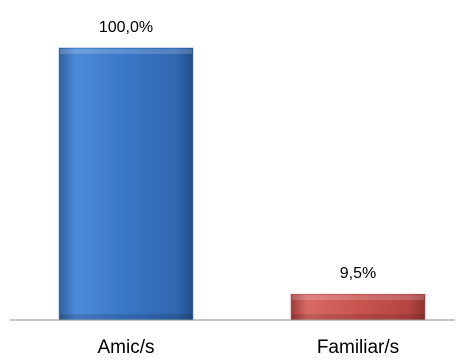  I want to click on category-labels-layer: Amic/s Familiar/s, so click(249, 347).